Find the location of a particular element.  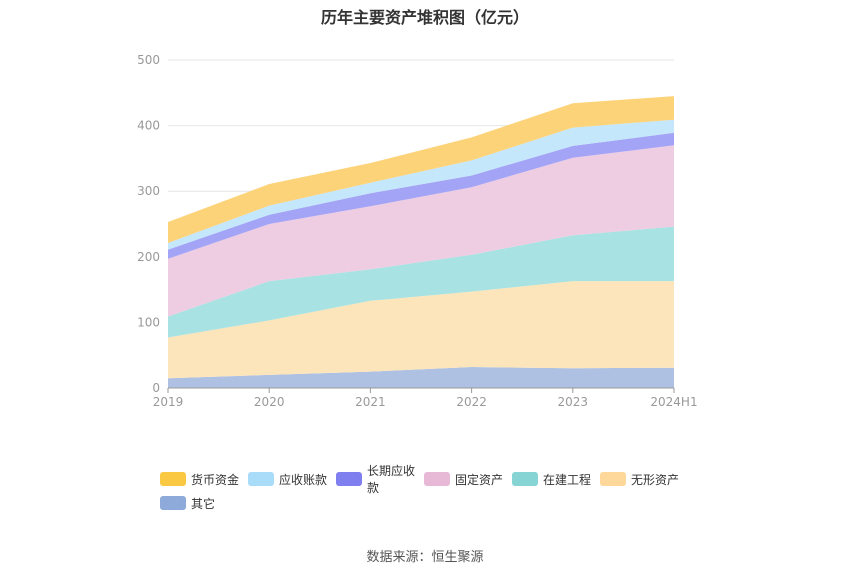

legend-item: 应收账款 is located at coordinates (292, 479).